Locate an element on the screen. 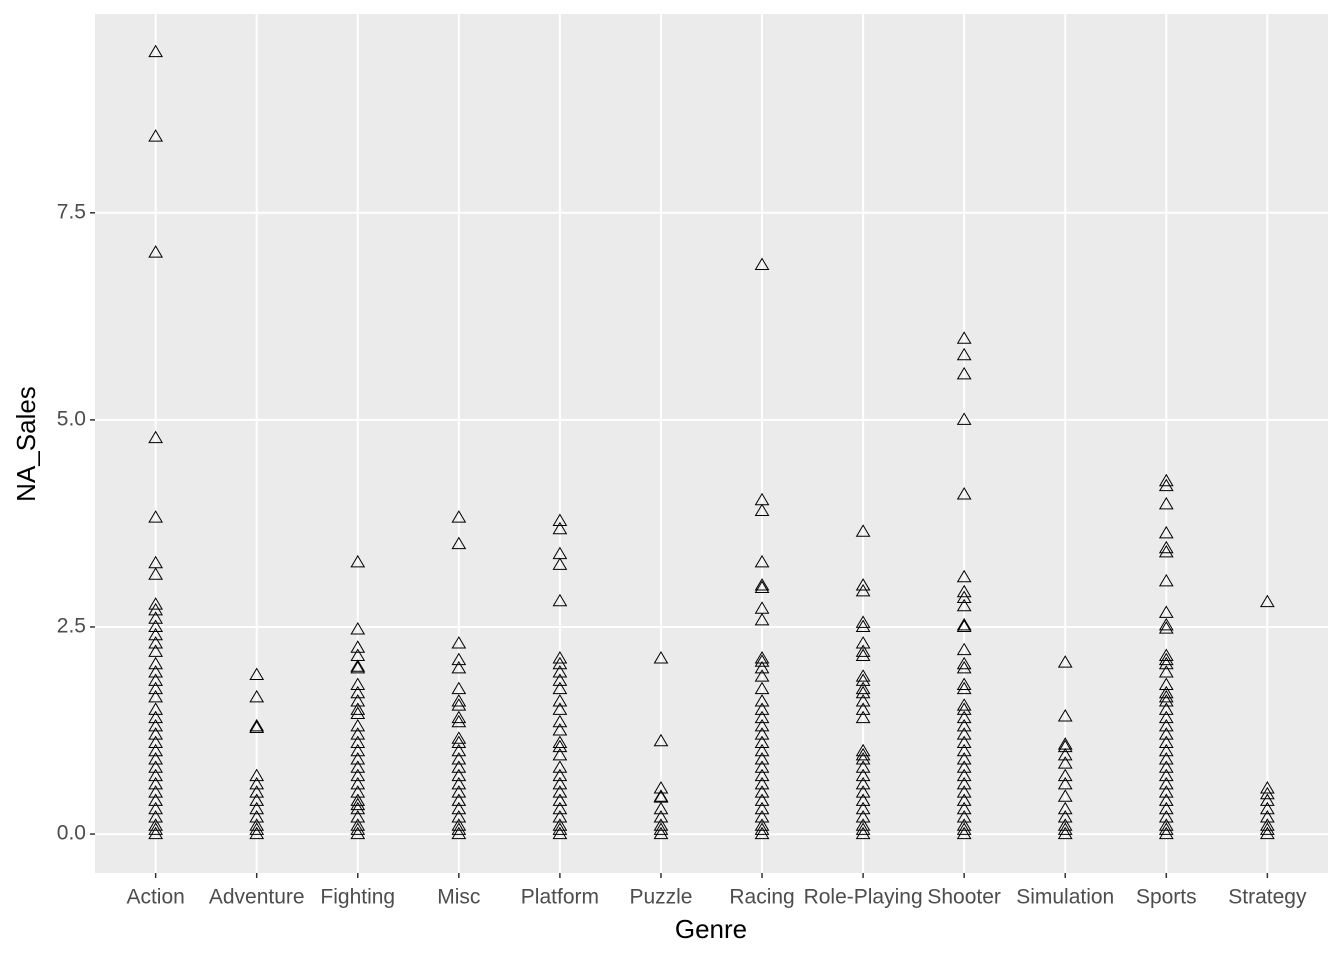 The image size is (1344, 960). x-axis-title: Genre is located at coordinates (711, 929).